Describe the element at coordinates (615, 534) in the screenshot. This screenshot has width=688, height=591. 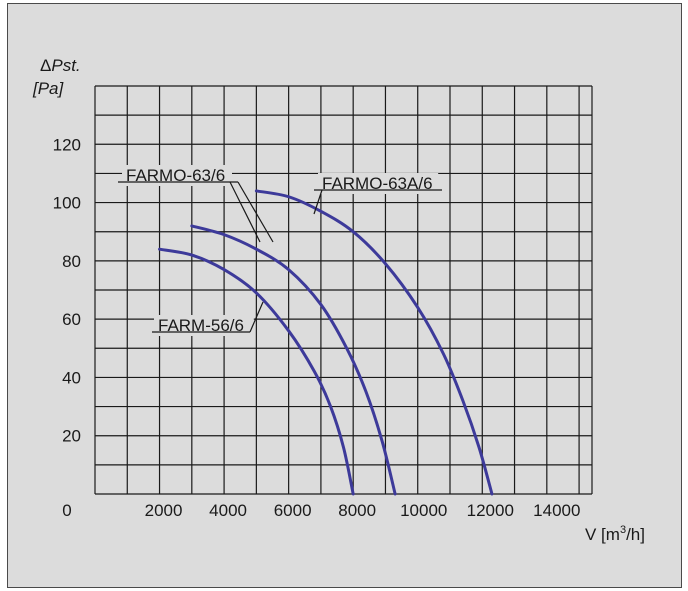
I see `x-axis-label: V [m3/h]` at that location.